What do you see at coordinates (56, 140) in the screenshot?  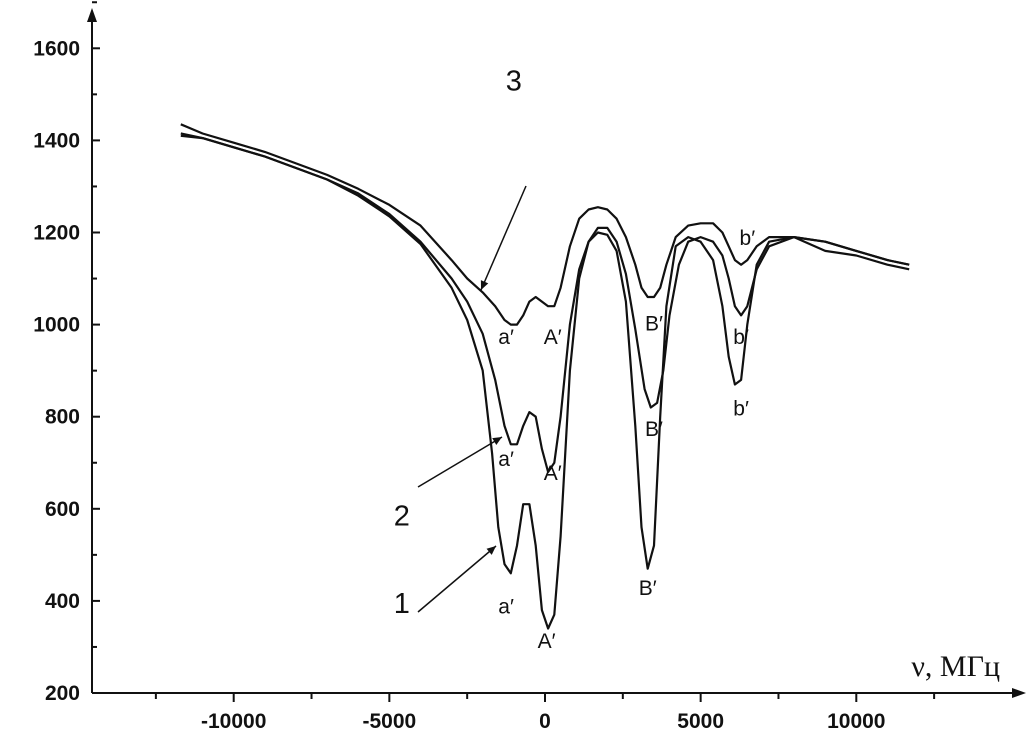 I see `y-tick-label: 1400` at bounding box center [56, 140].